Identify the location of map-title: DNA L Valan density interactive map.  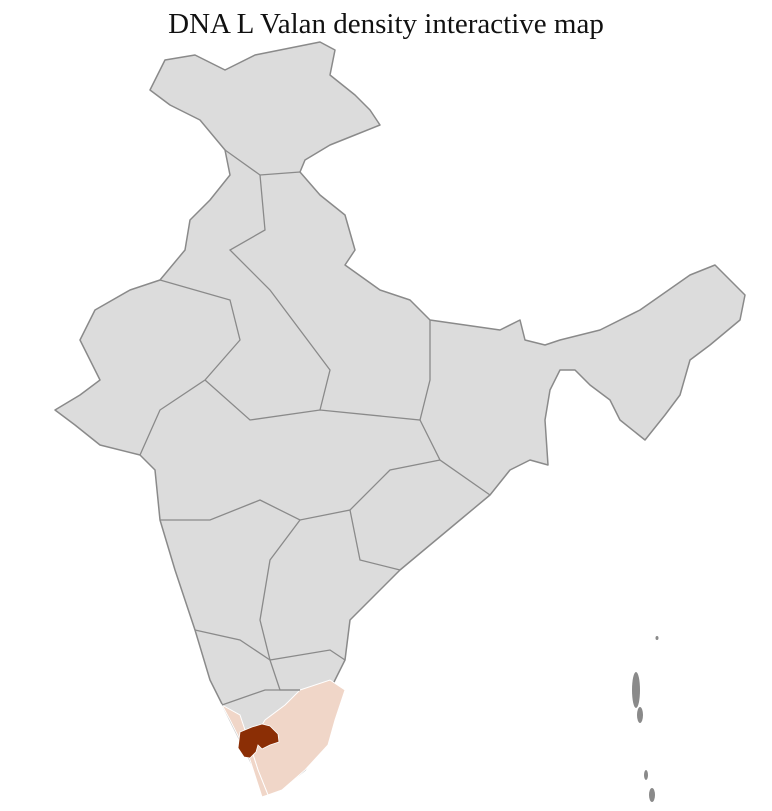
(386, 24).